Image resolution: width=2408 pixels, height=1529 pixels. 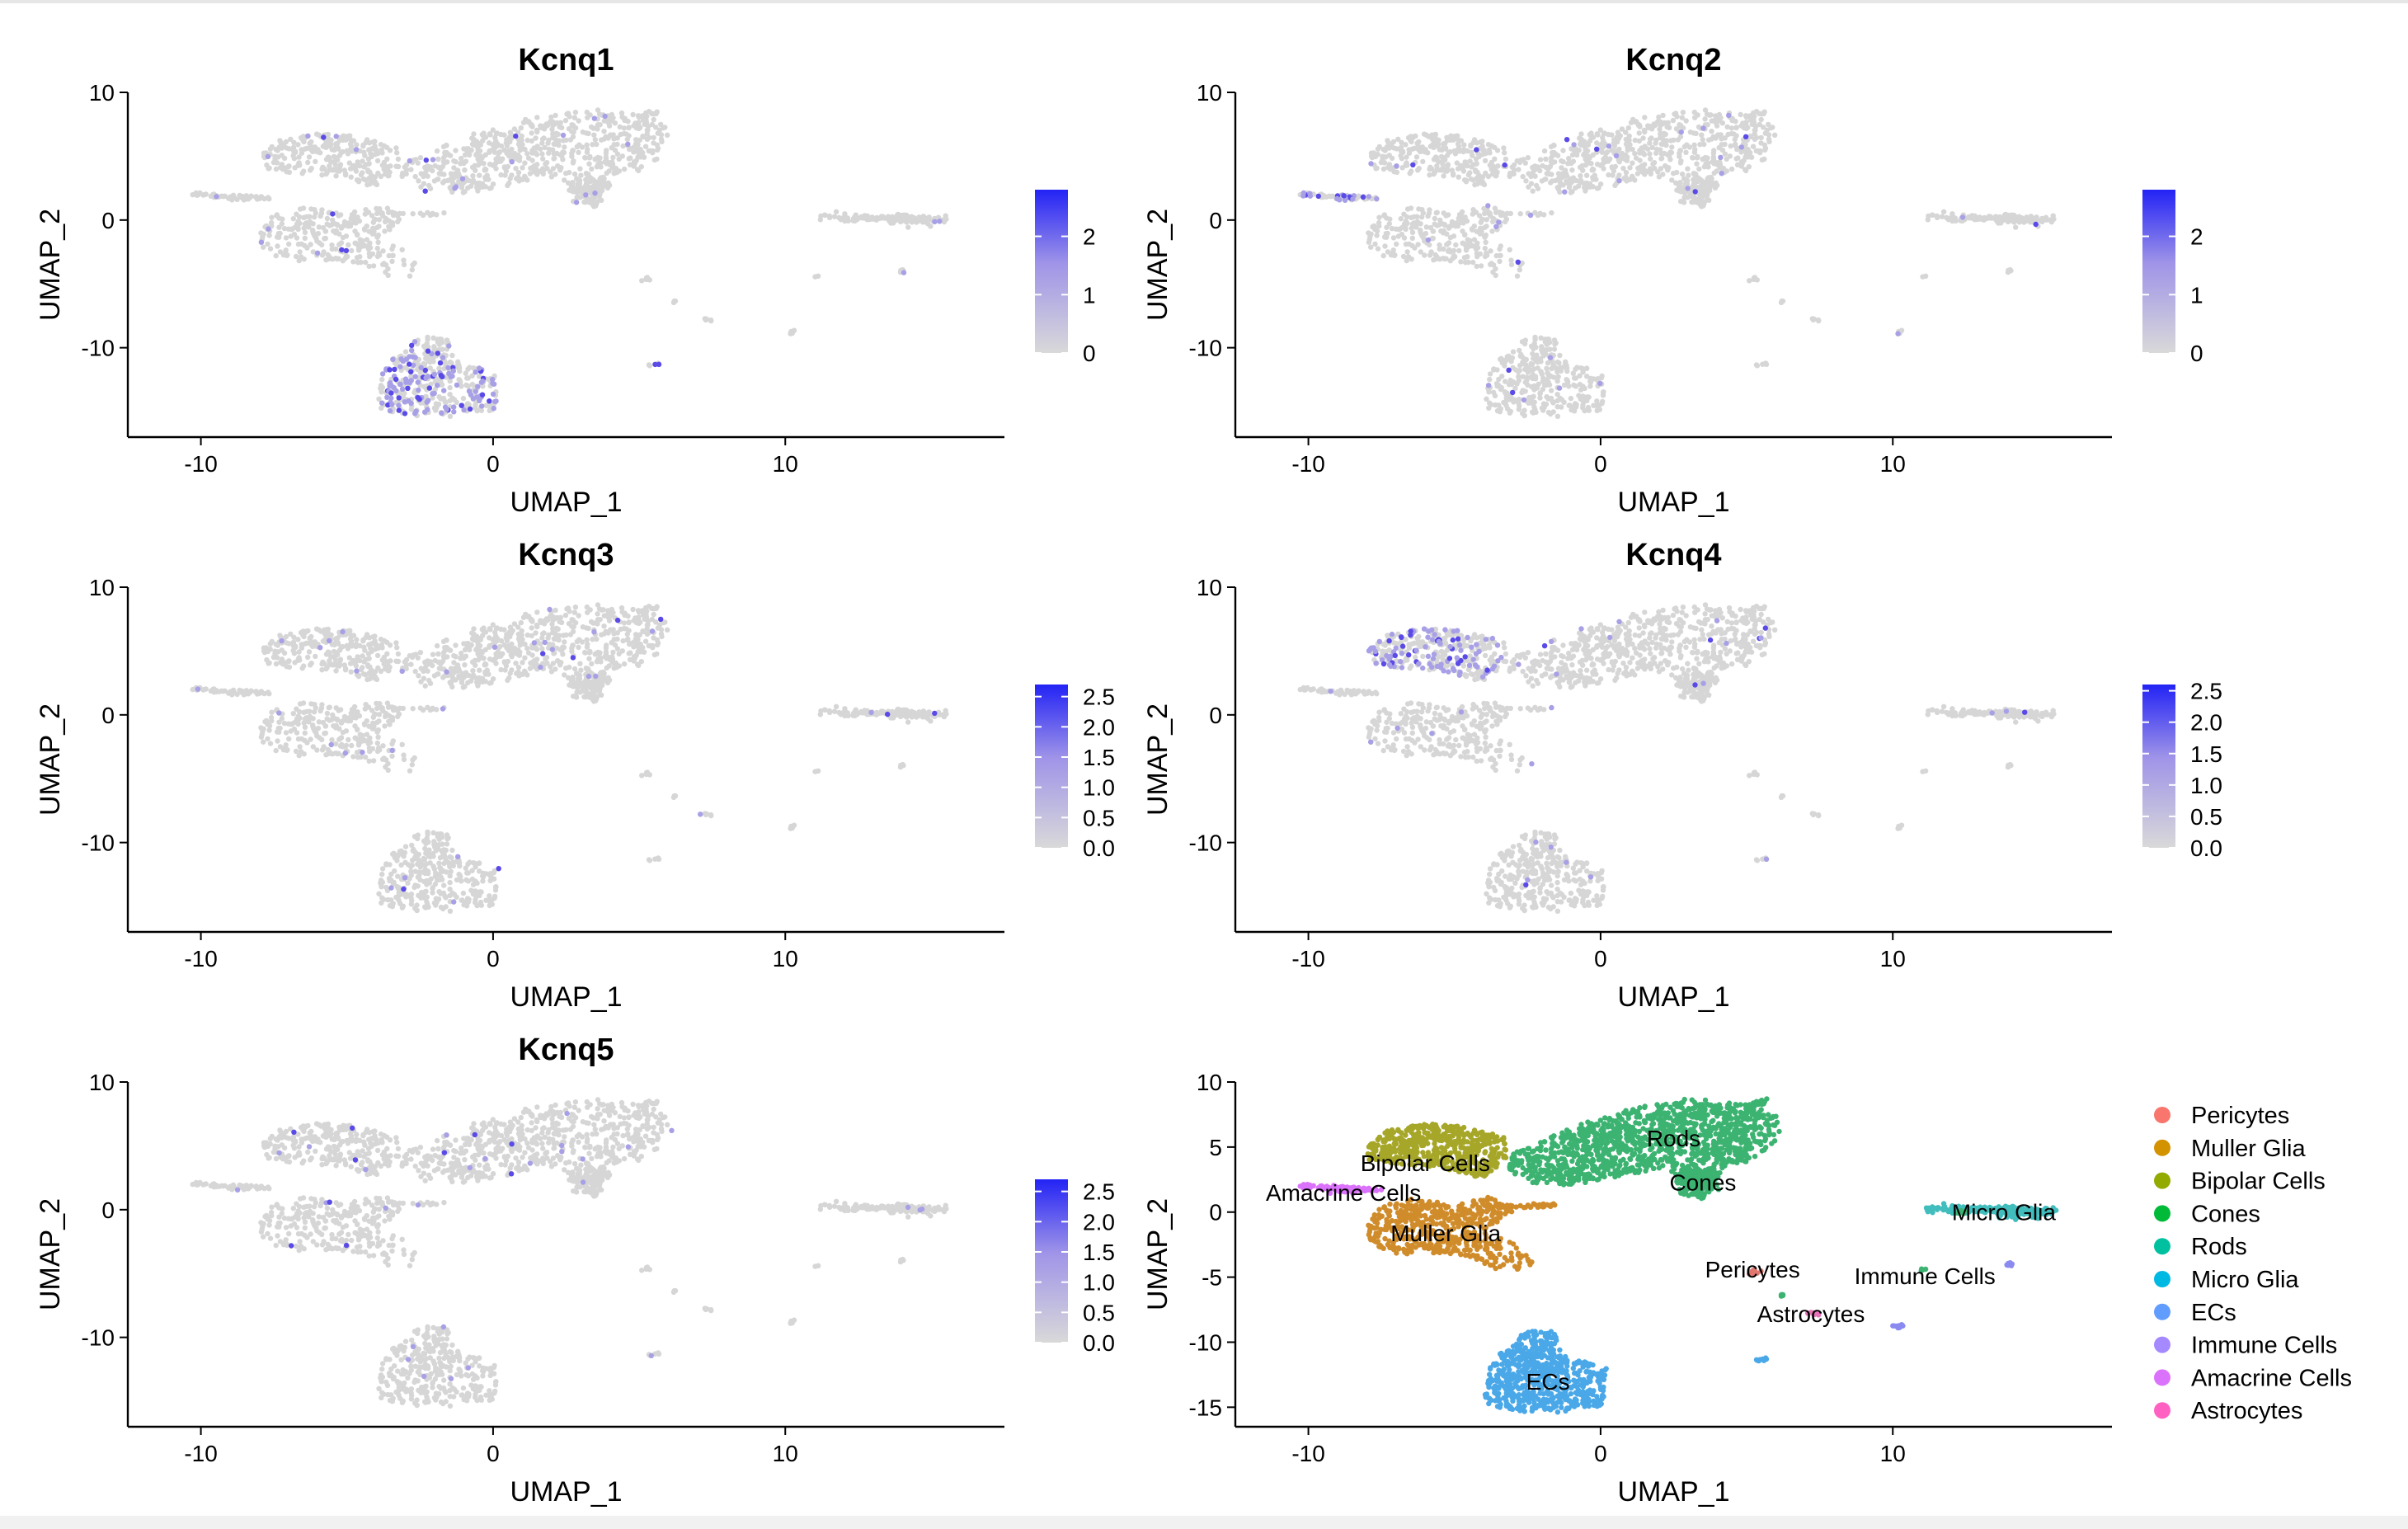 I want to click on y-axis-label: UMAP_2, so click(x=51, y=265).